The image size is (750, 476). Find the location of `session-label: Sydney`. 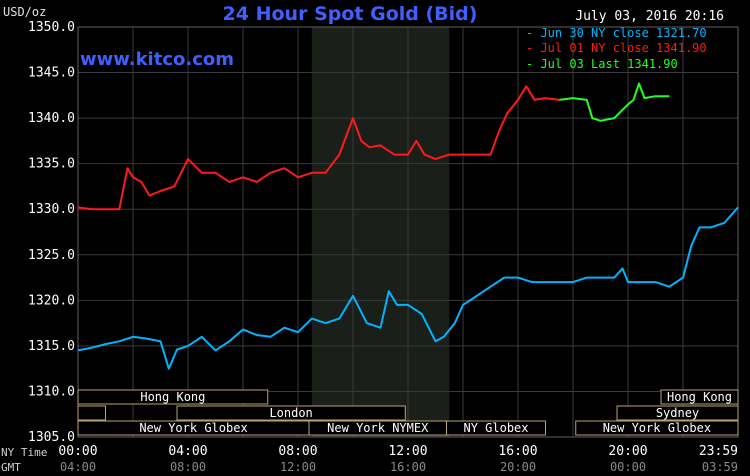

session-label: Sydney is located at coordinates (677, 413).